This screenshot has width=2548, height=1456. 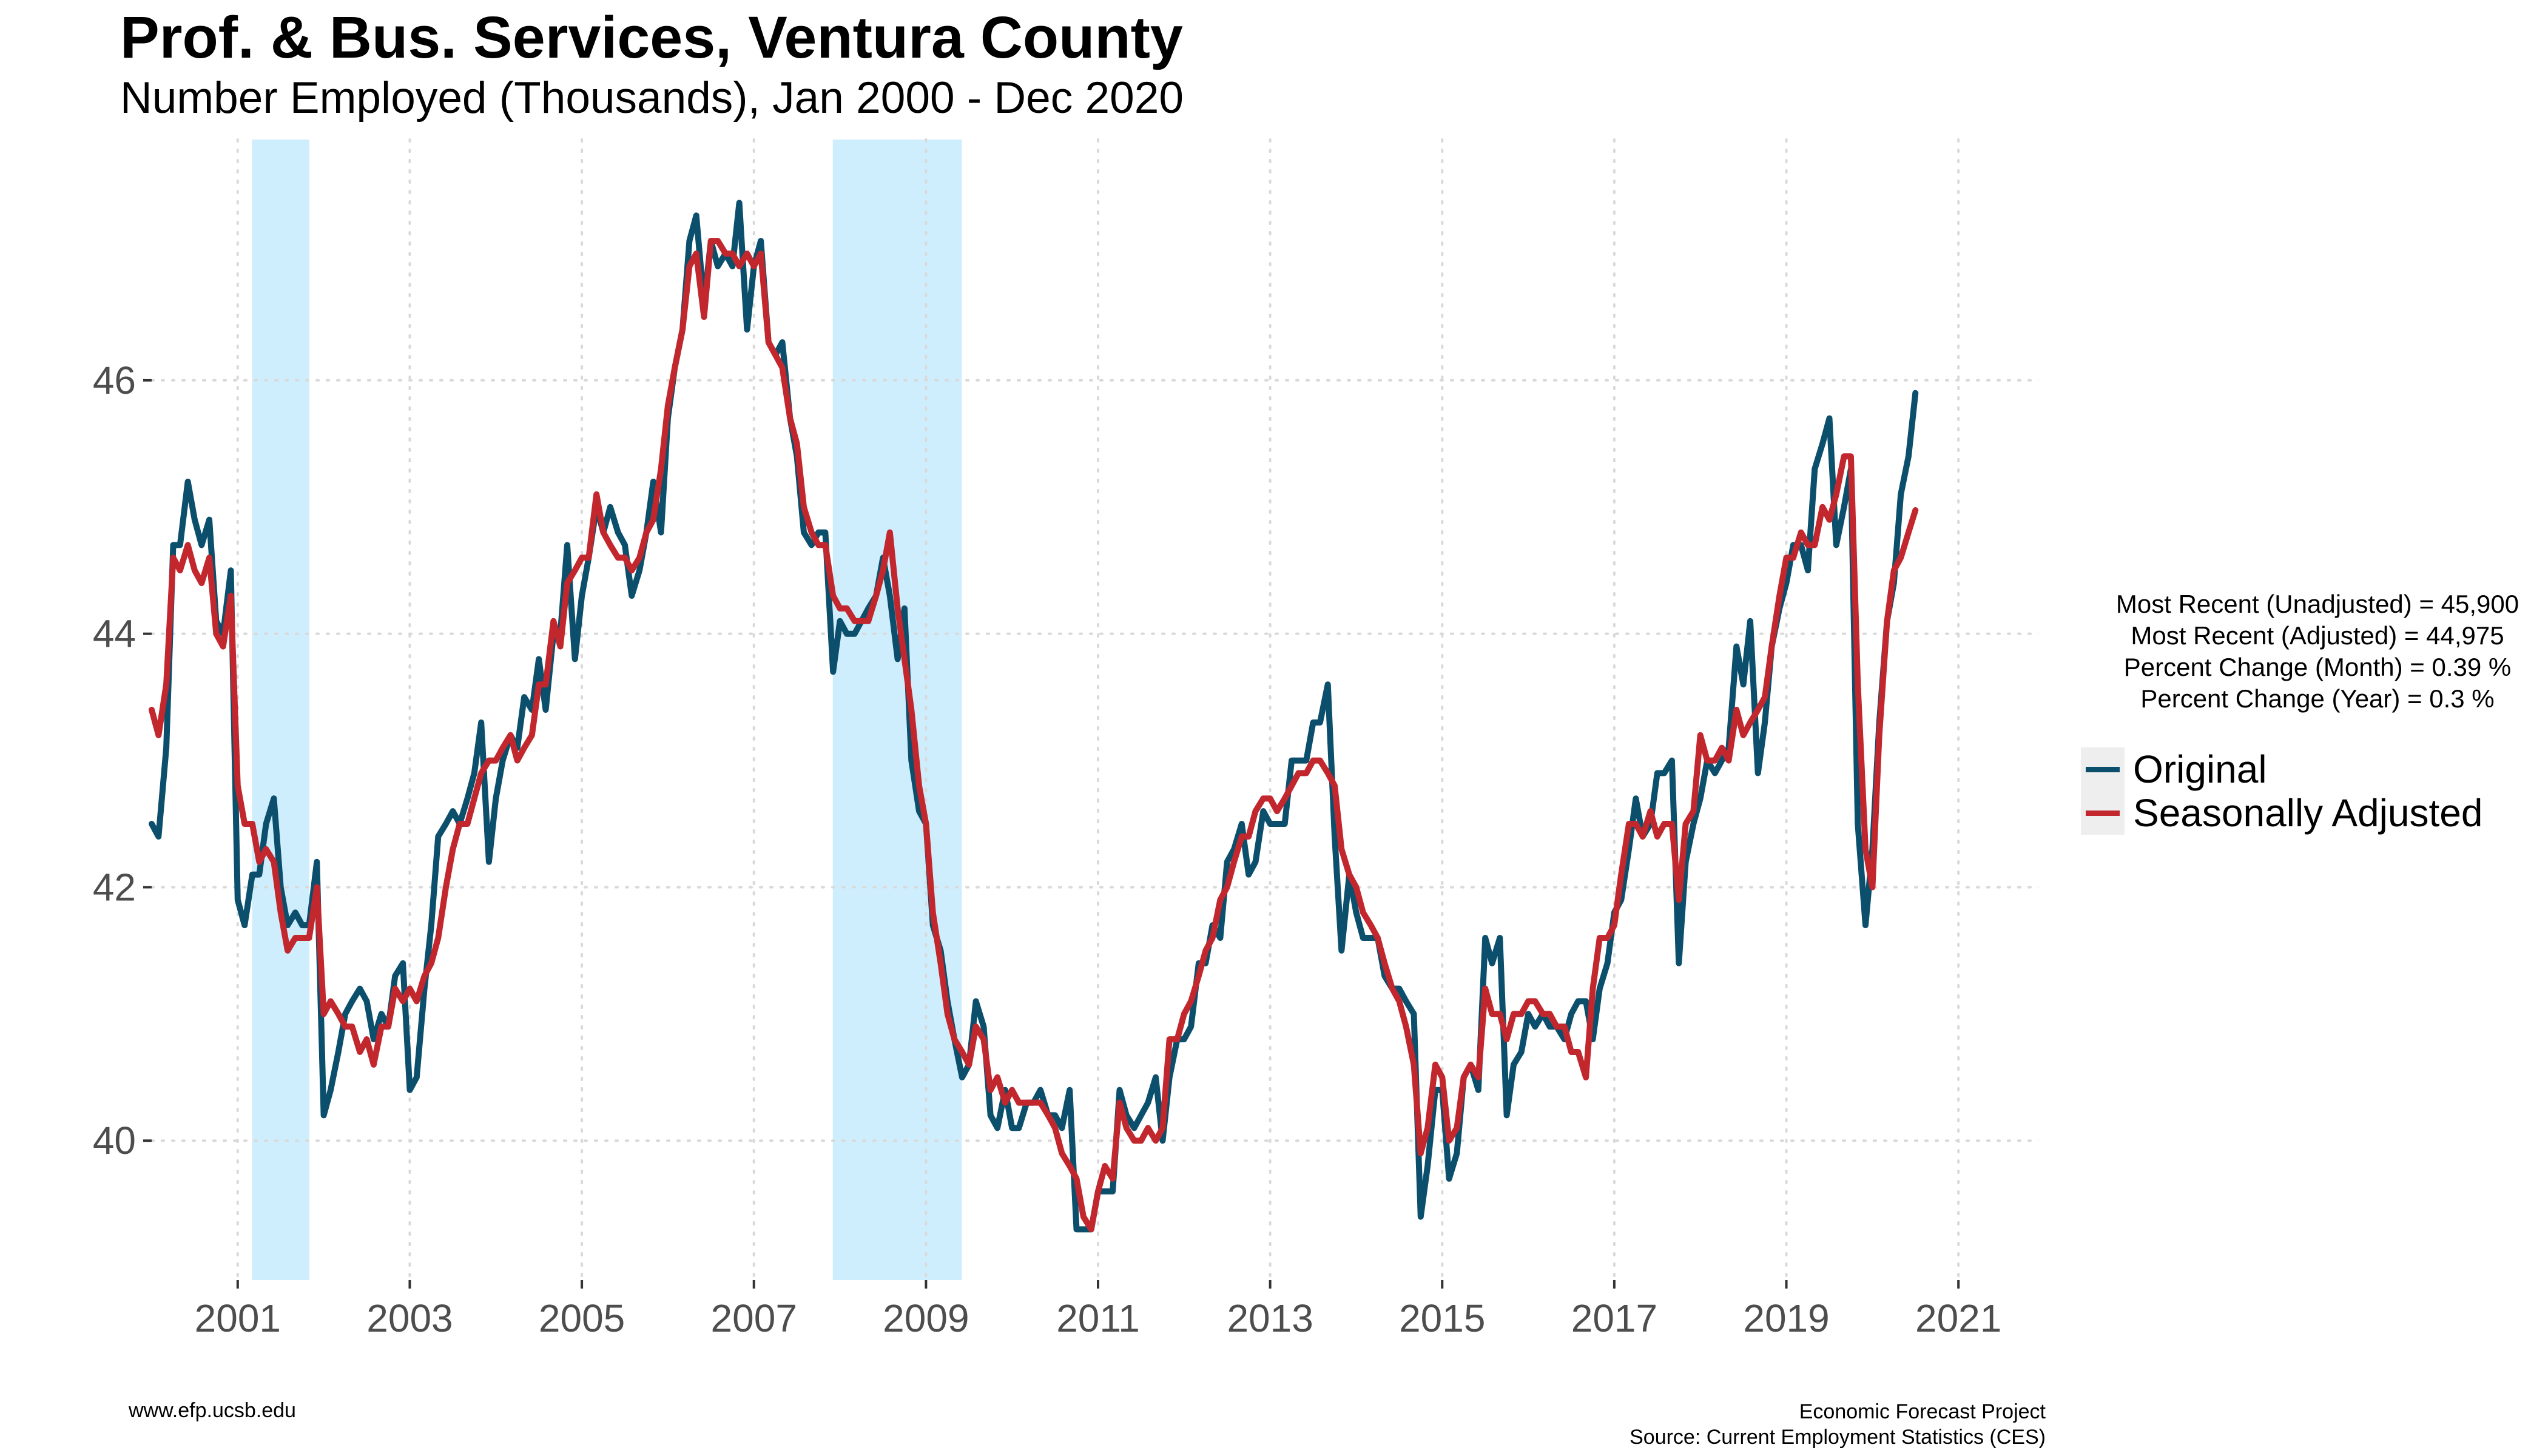 I want to click on x-tick-label: 2003, so click(x=409, y=1318).